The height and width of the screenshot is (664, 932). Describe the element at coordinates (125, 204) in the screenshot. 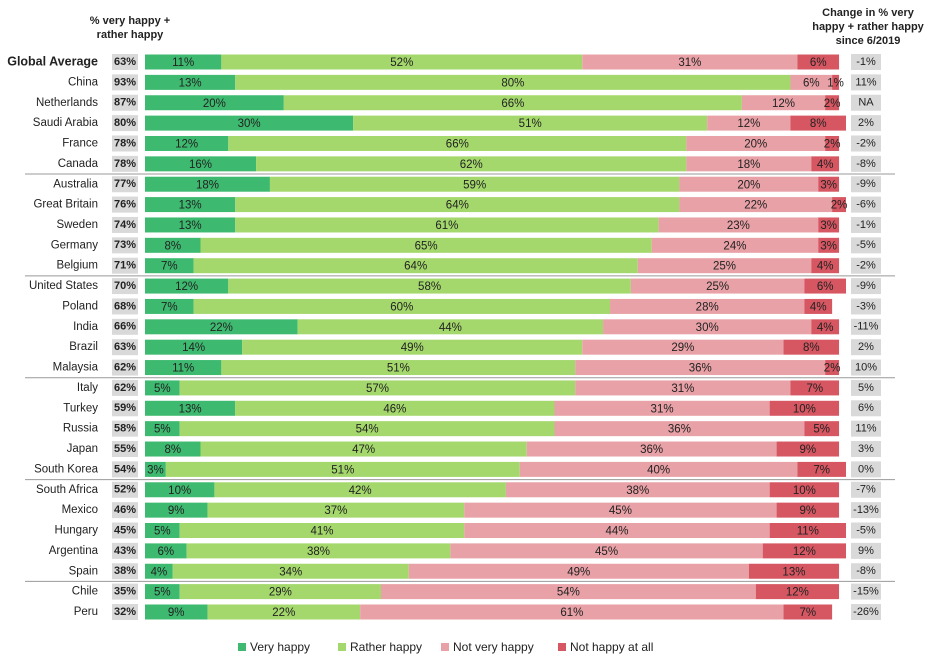

I see `total-label: 76%` at that location.